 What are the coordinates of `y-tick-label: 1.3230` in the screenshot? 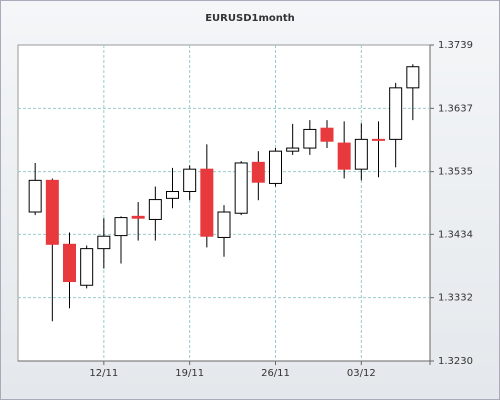 It's located at (455, 361).